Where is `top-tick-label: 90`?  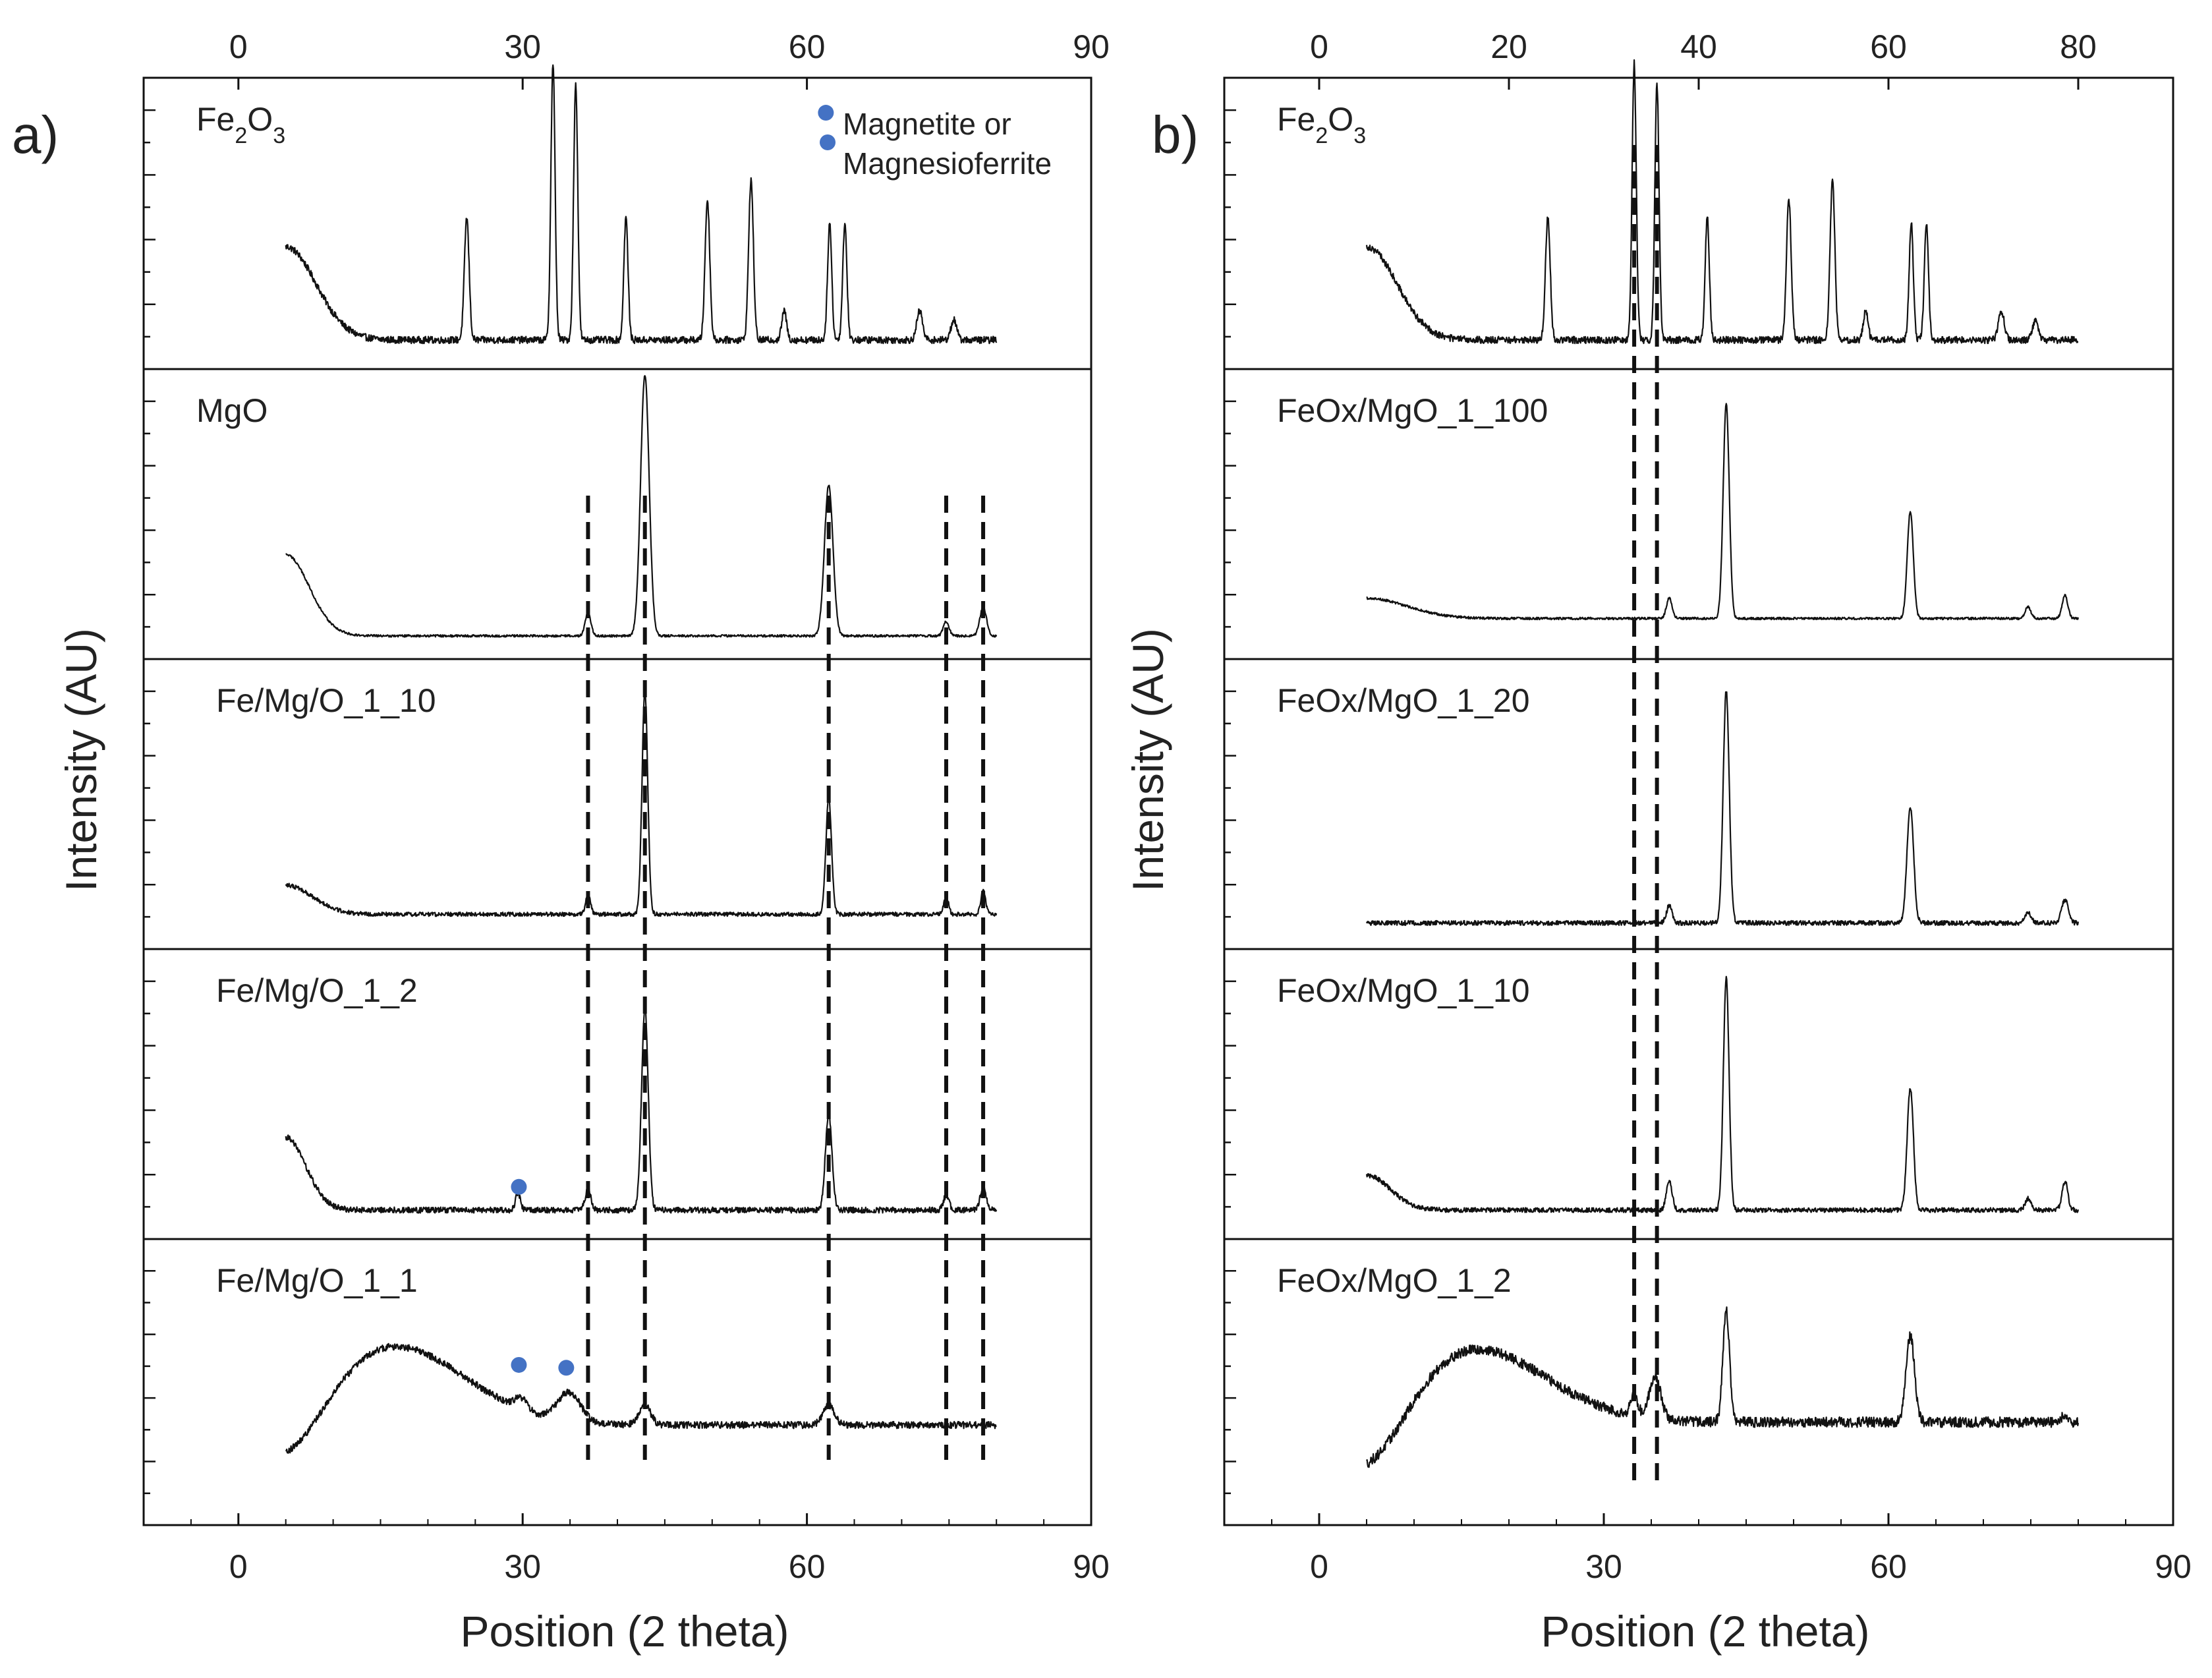
top-tick-label: 90 is located at coordinates (1091, 46).